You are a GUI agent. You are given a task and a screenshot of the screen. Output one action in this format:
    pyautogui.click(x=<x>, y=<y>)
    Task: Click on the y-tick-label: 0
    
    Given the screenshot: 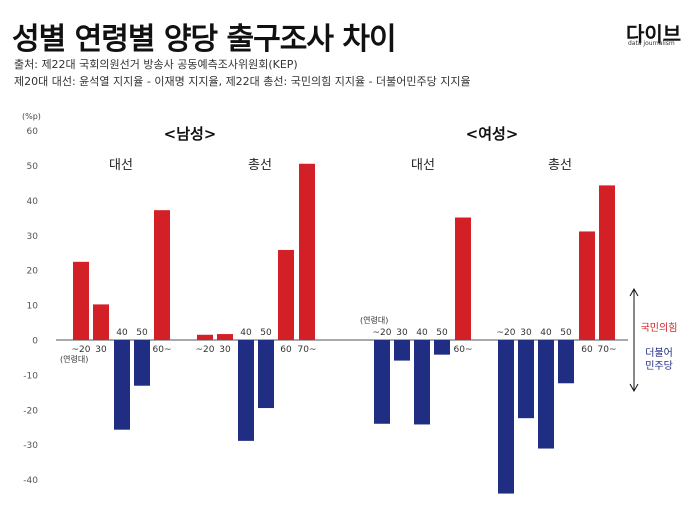 What is the action you would take?
    pyautogui.click(x=35, y=342)
    